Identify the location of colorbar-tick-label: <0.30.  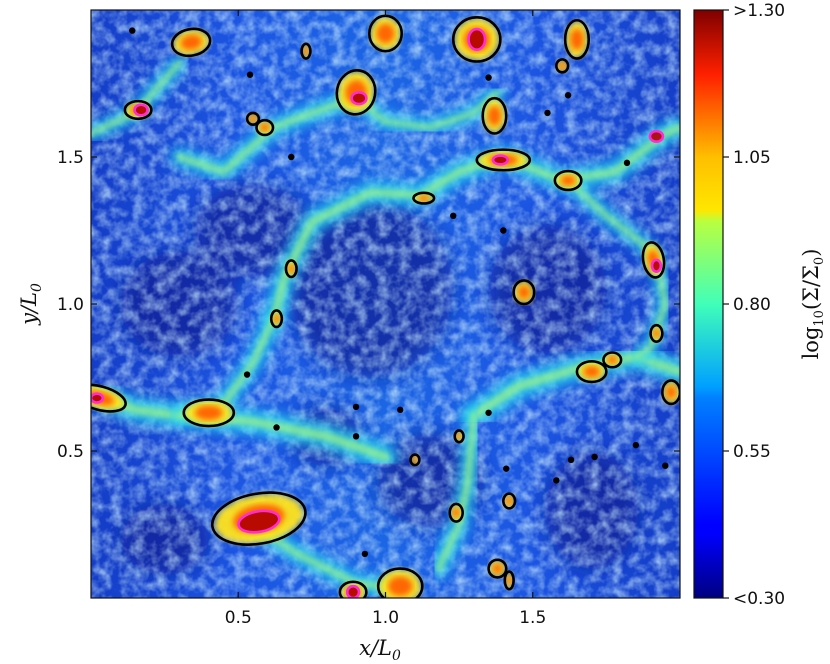
(759, 599).